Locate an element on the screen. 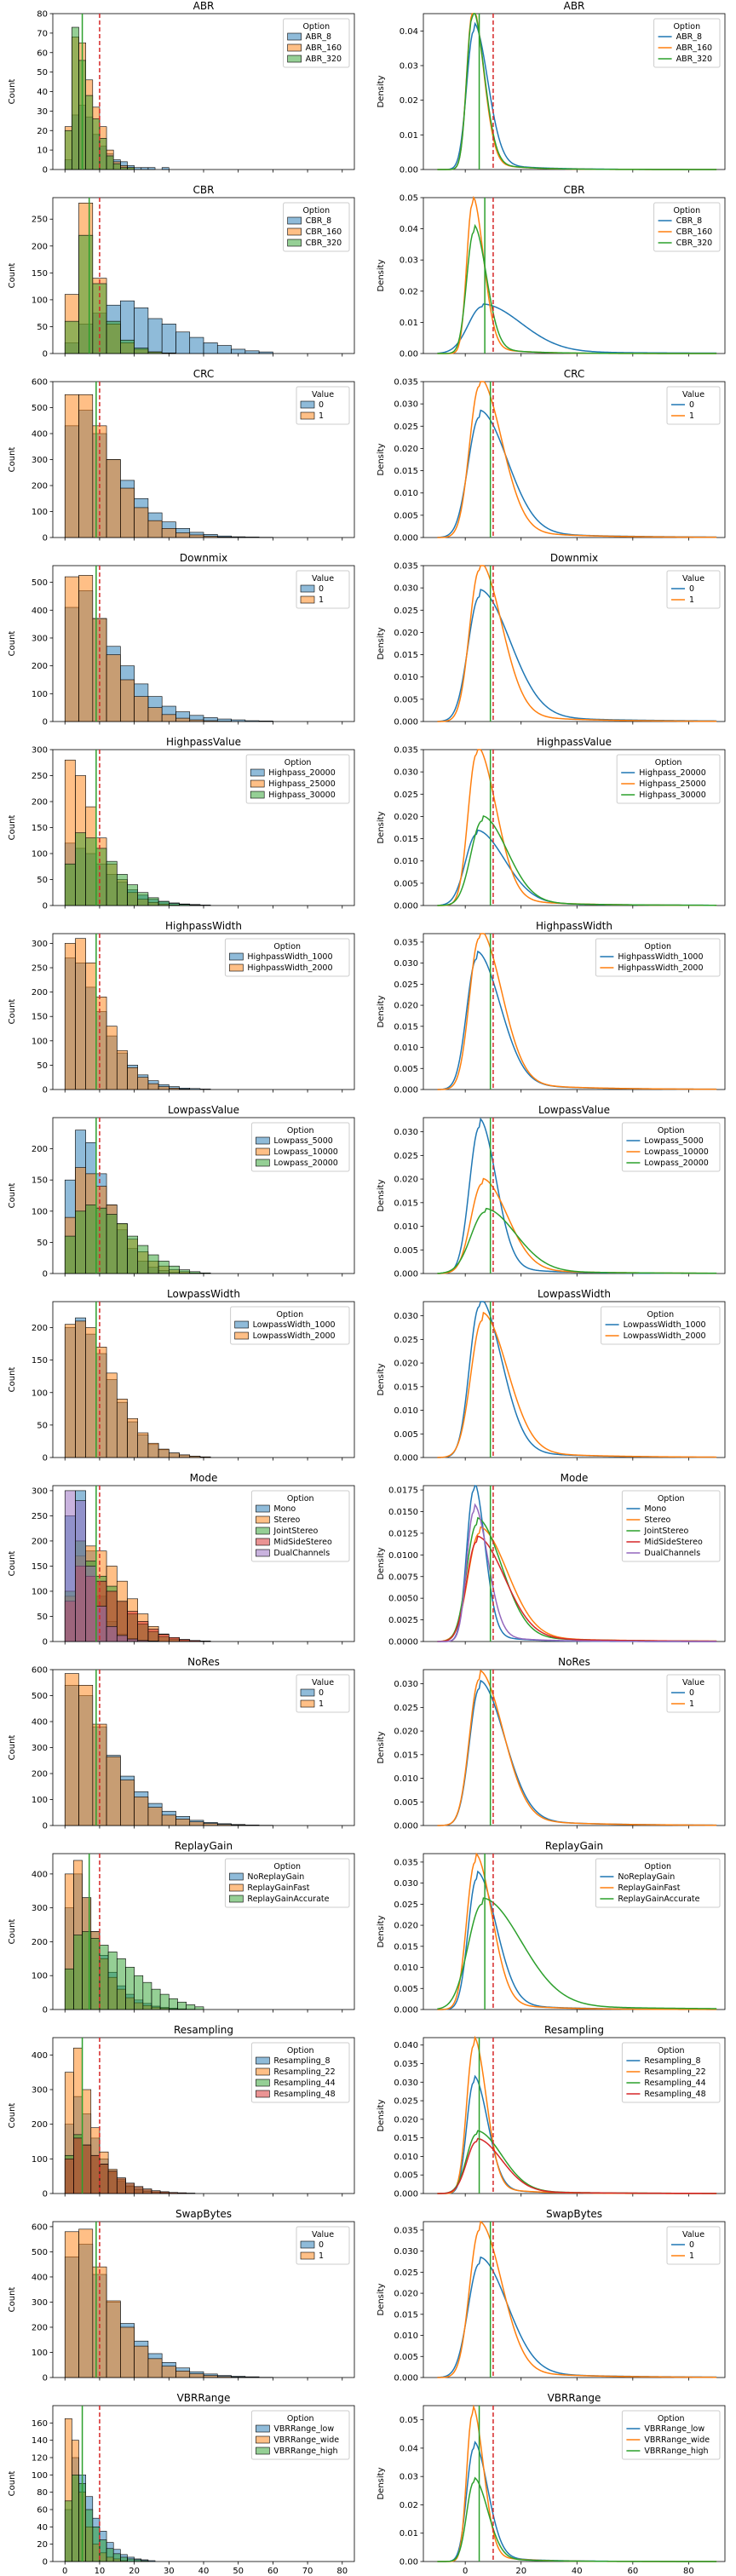 This screenshot has height=2576, width=736. hist-title-8: Mode is located at coordinates (204, 1478).